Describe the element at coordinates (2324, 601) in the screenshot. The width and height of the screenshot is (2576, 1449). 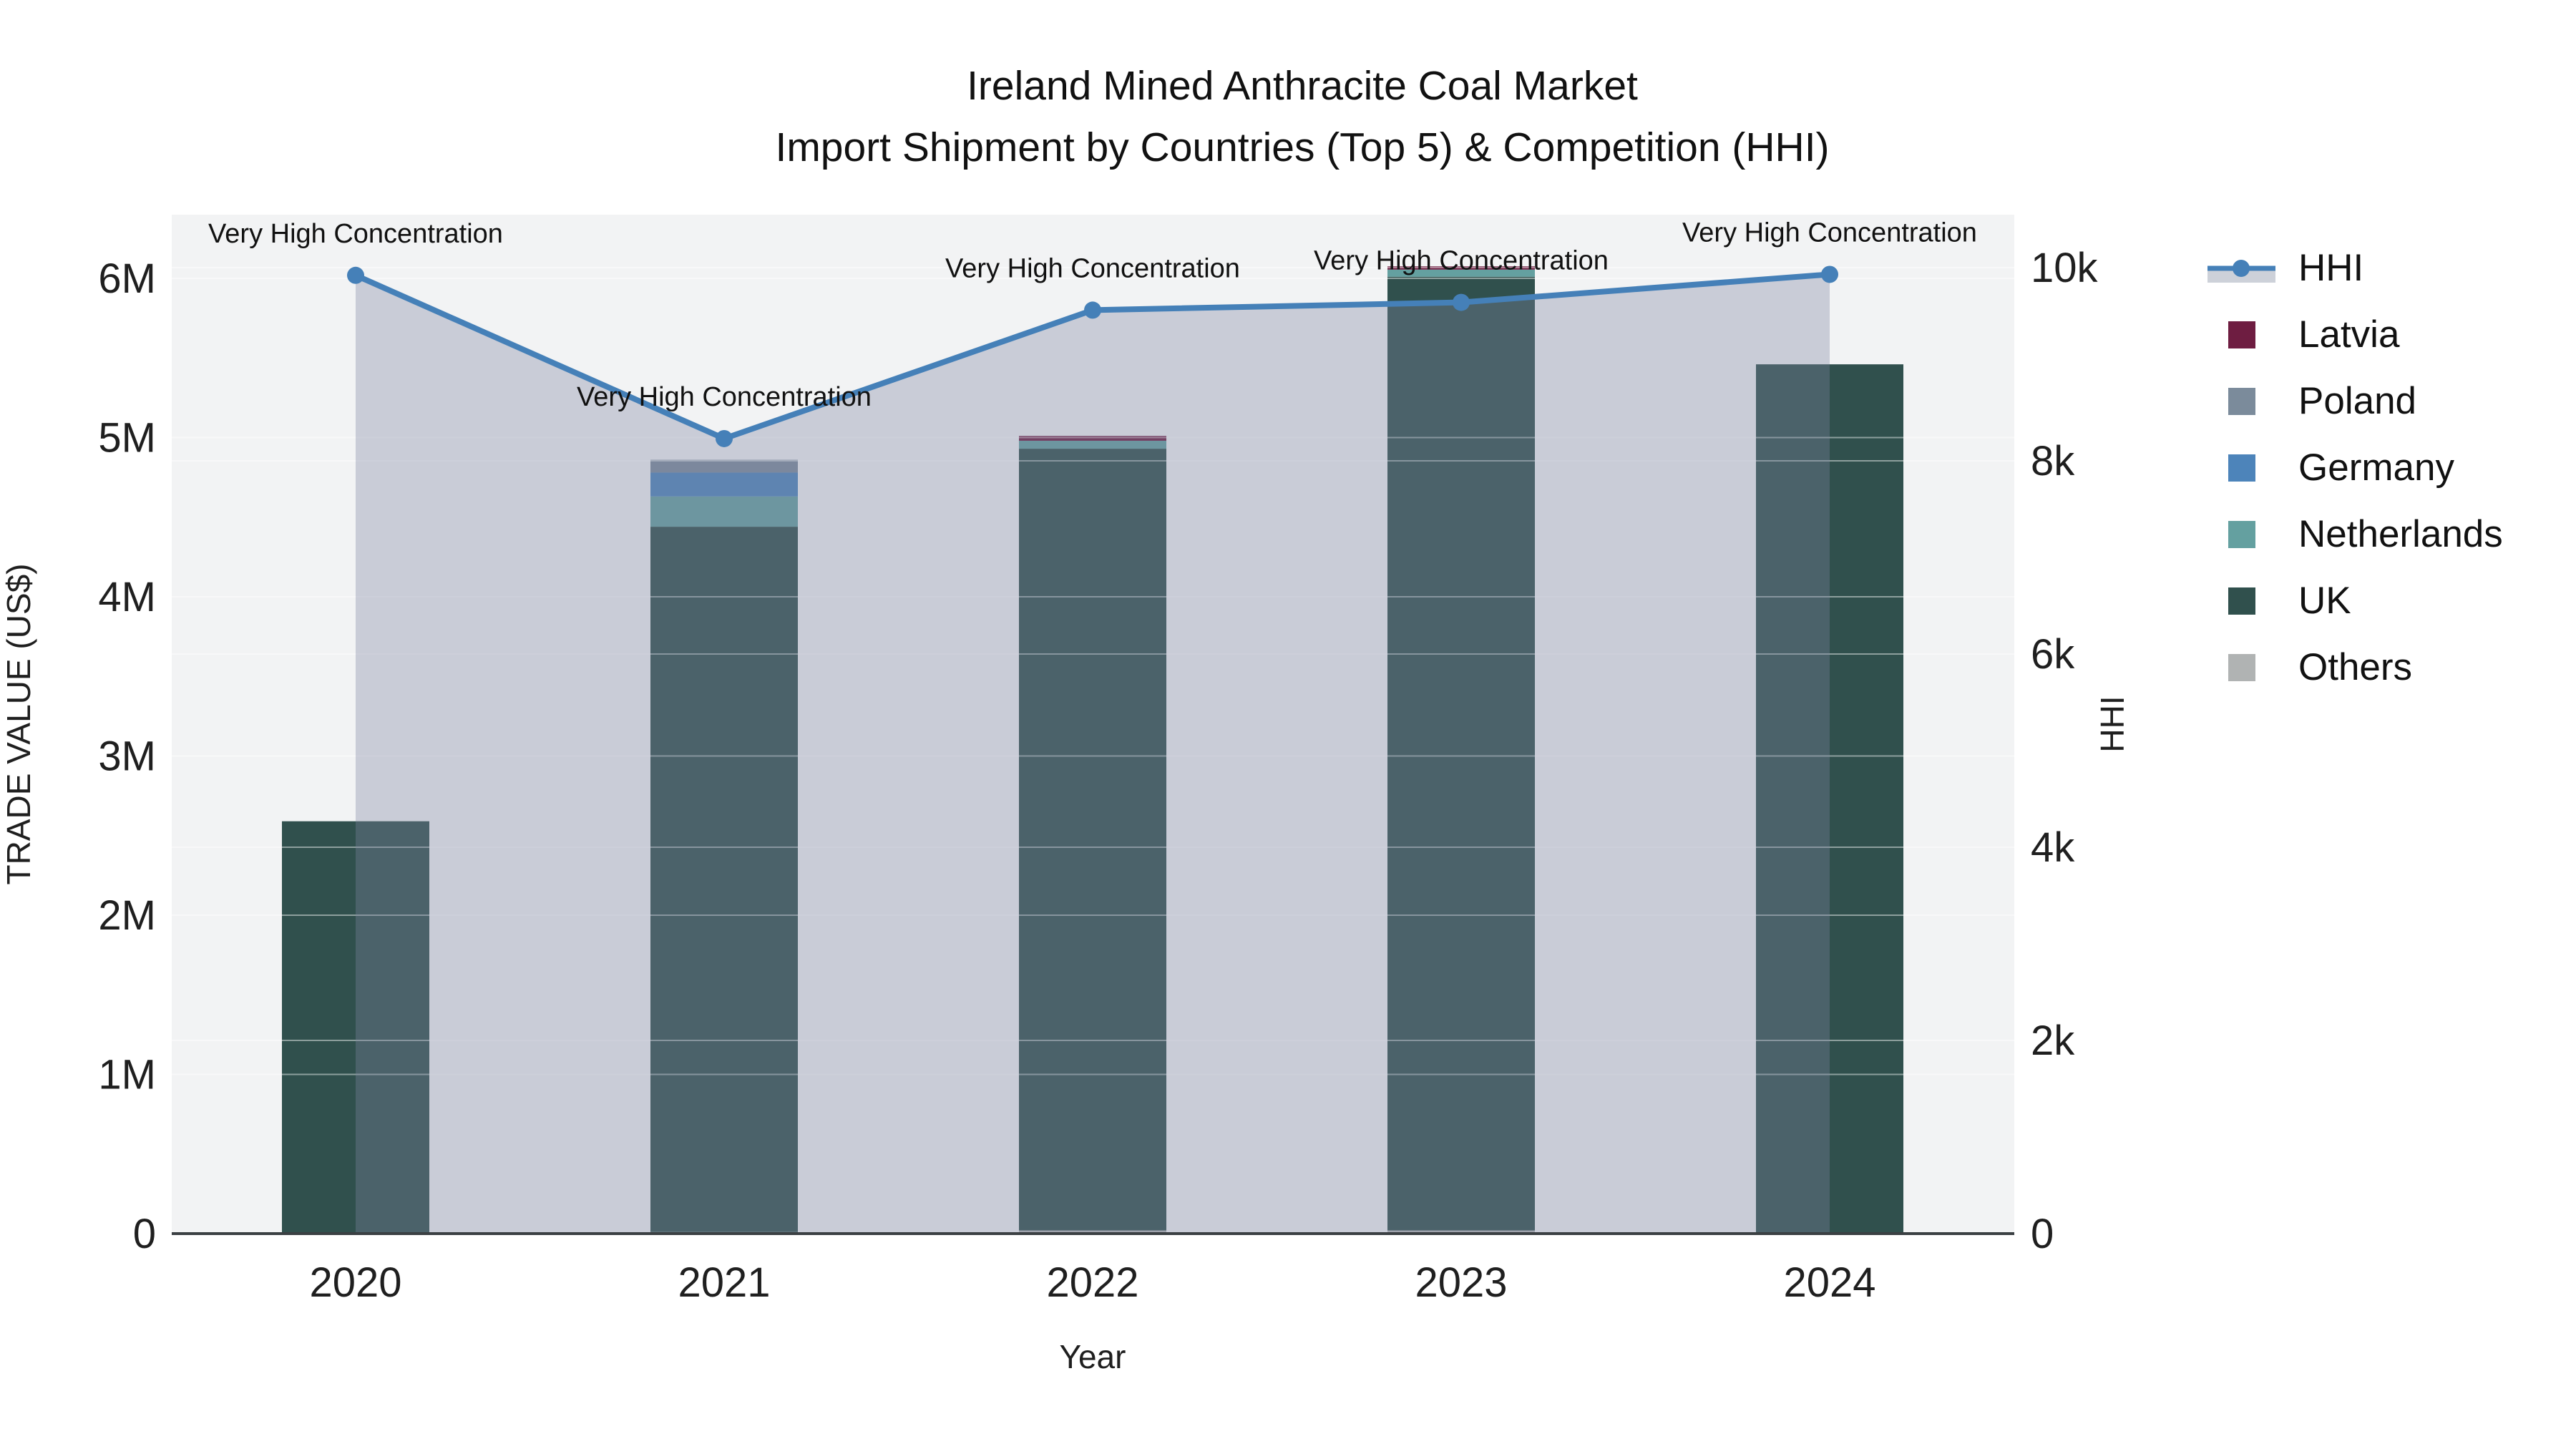
I see `legend-label-uk: UK` at that location.